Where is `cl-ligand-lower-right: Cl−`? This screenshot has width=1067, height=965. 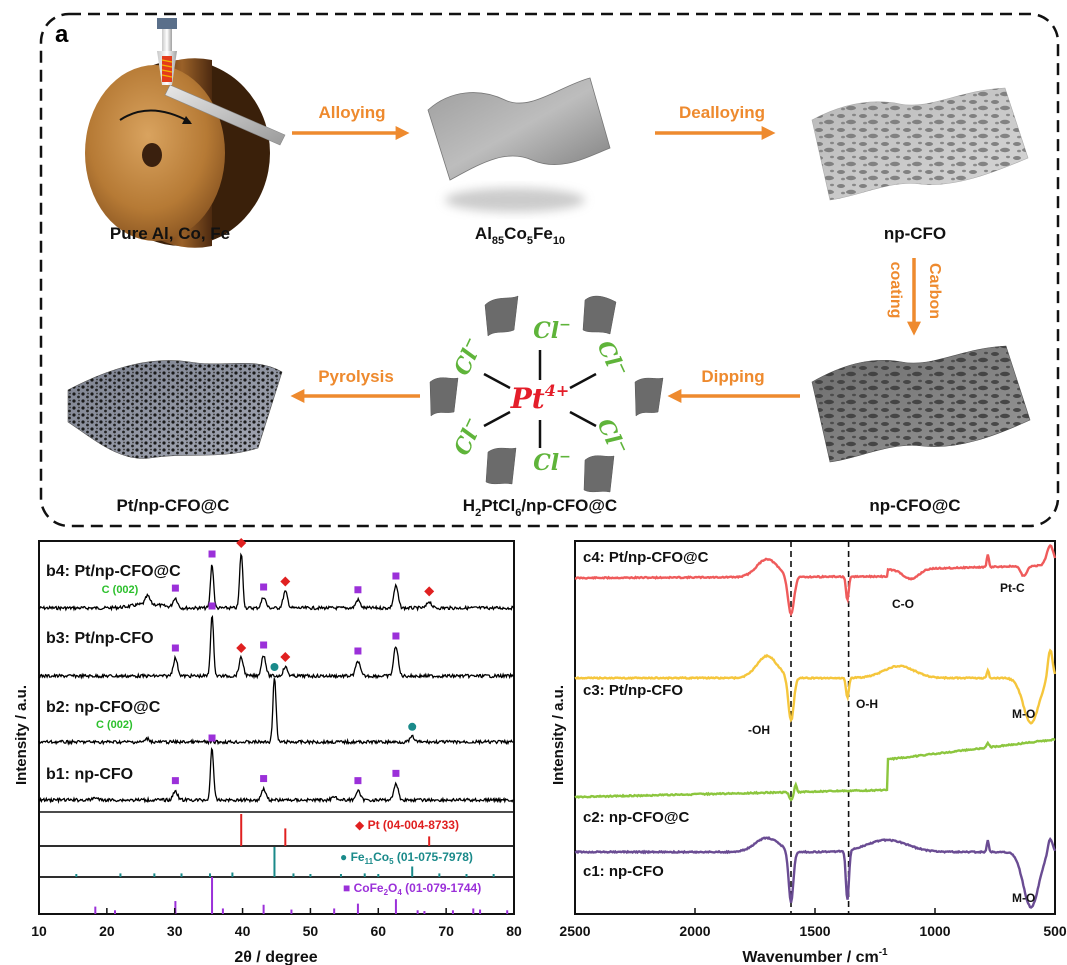 cl-ligand-lower-right: Cl− is located at coordinates (612, 436).